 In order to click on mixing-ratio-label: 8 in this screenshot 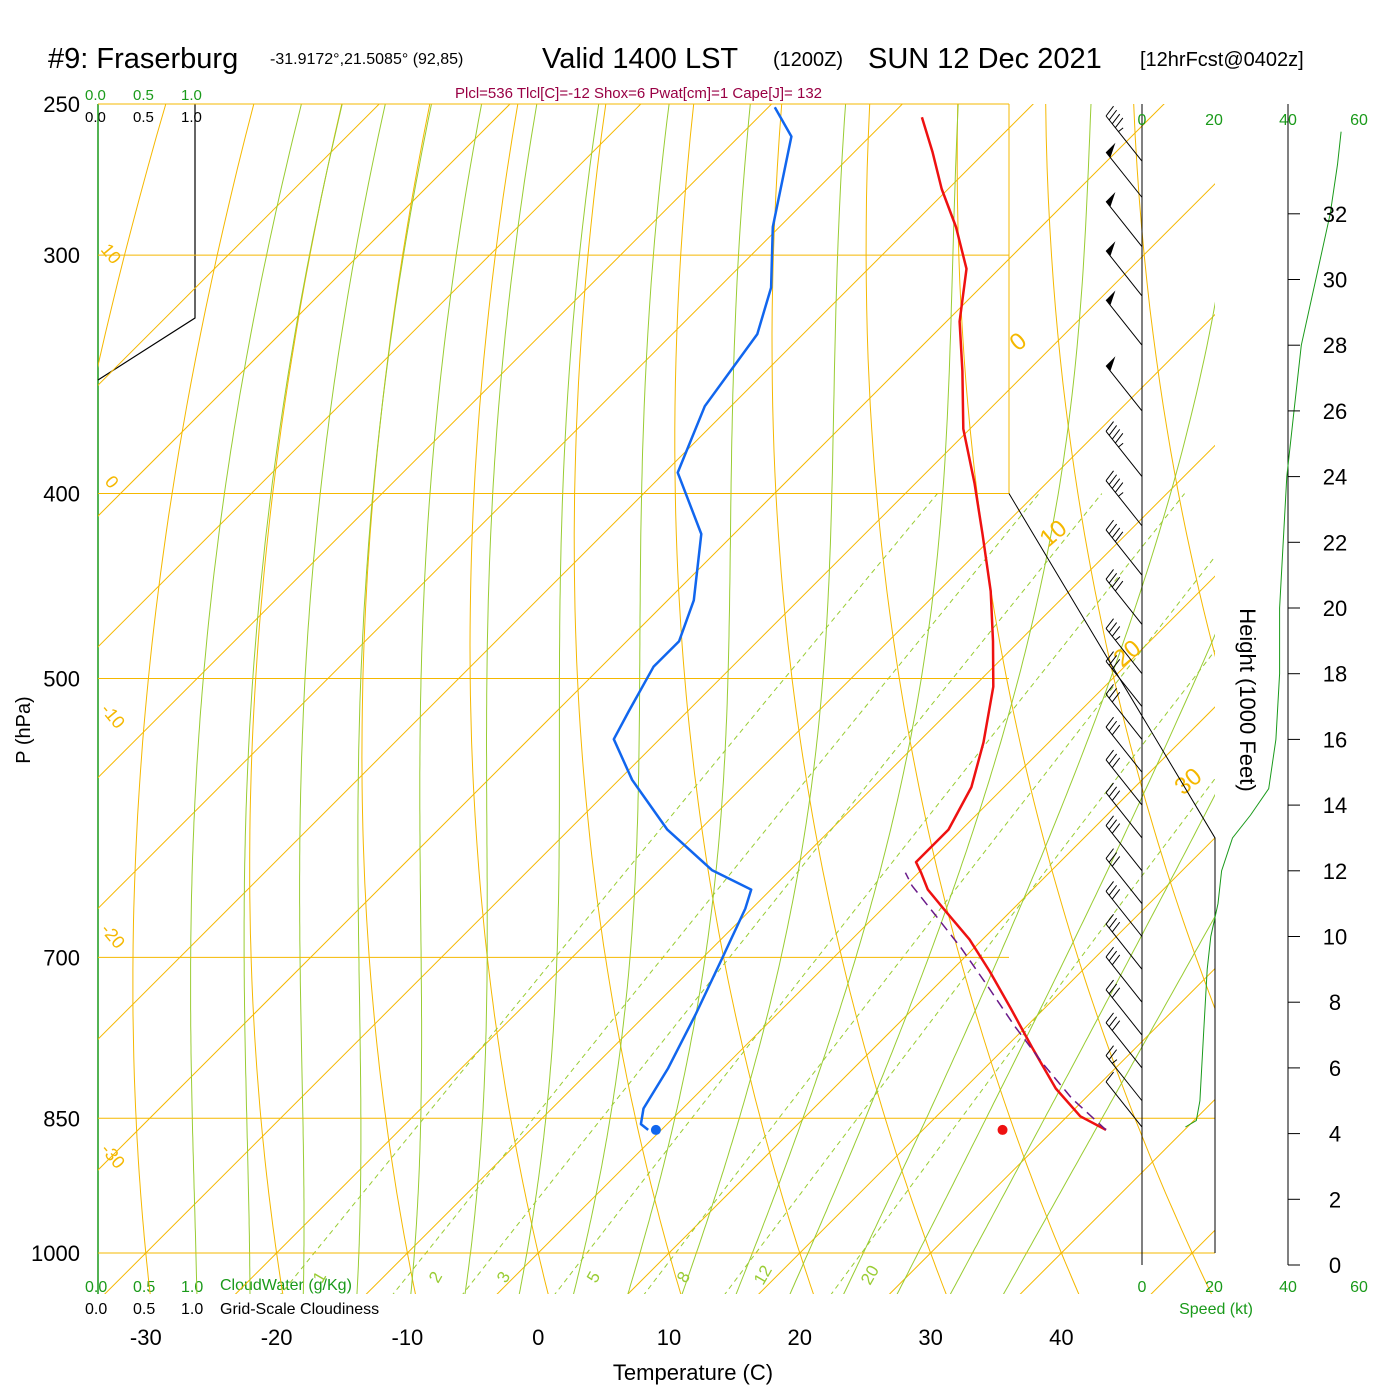, I will do `click(683, 1277)`.